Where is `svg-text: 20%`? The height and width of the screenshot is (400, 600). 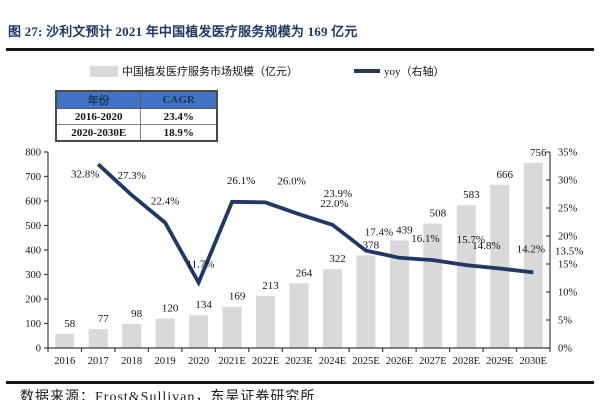
svg-text: 20% is located at coordinates (568, 237).